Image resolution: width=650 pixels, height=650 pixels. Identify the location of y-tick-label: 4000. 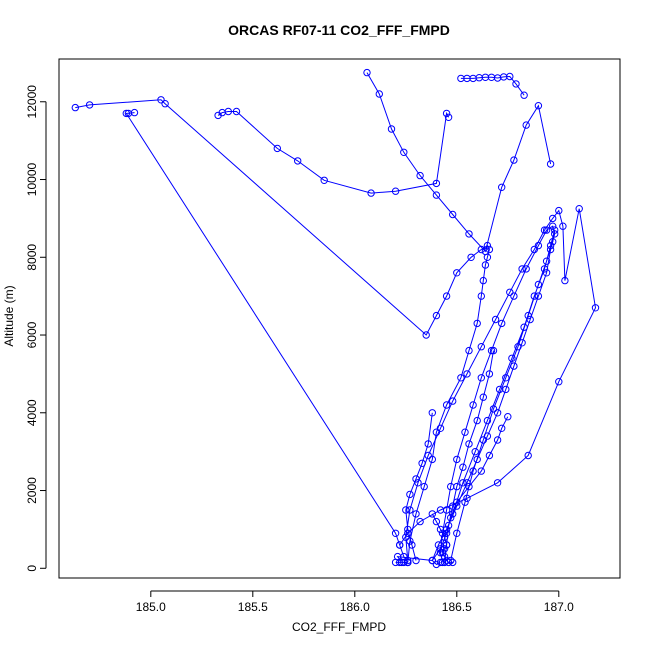
(32, 412).